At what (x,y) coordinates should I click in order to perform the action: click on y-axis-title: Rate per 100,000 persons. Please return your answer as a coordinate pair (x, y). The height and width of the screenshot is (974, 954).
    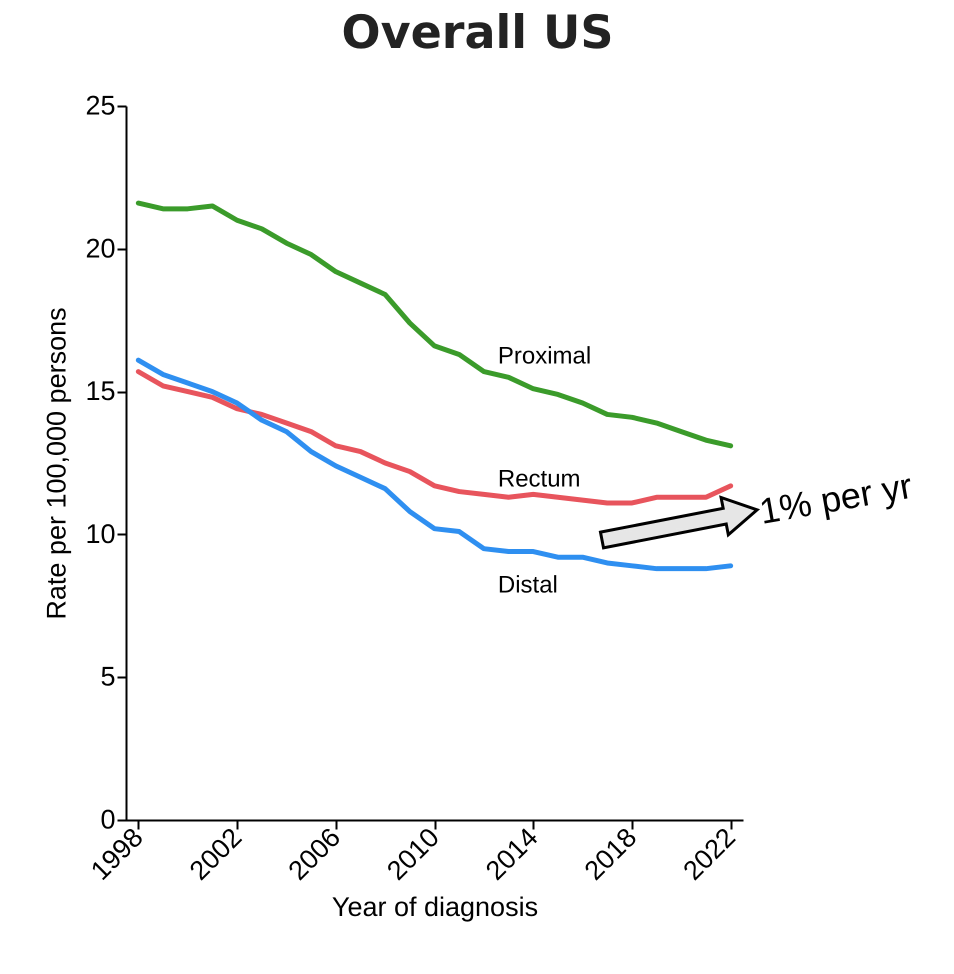
    Looking at the image, I should click on (56, 463).